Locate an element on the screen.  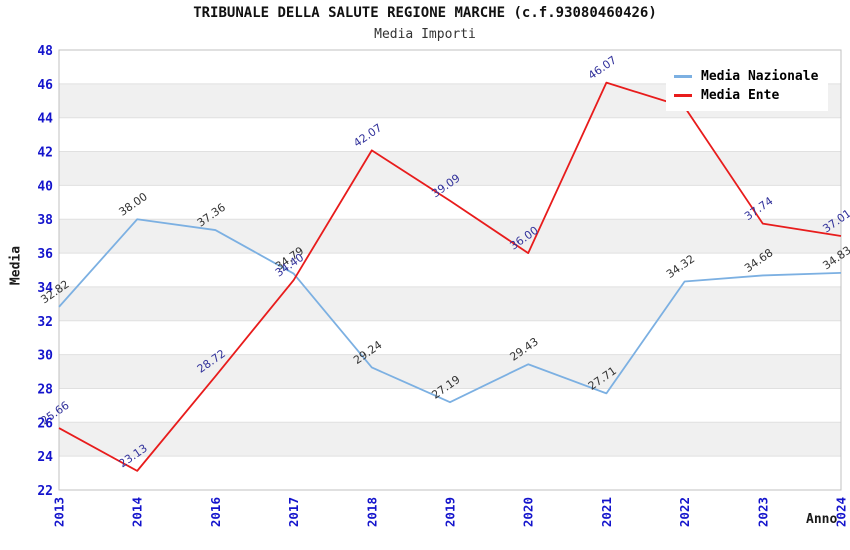
y-tick-label: 38 is located at coordinates (45, 220).